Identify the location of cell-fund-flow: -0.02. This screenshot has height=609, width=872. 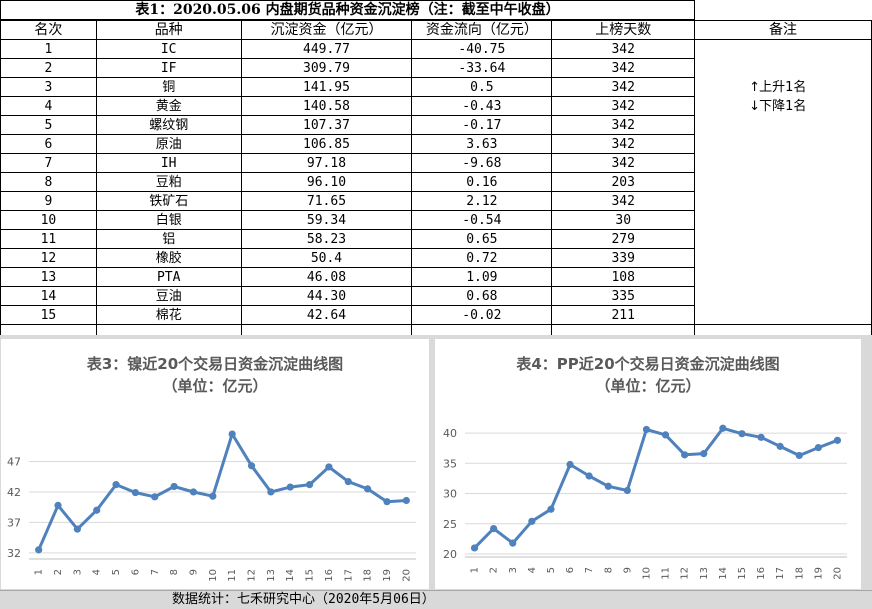
(482, 315).